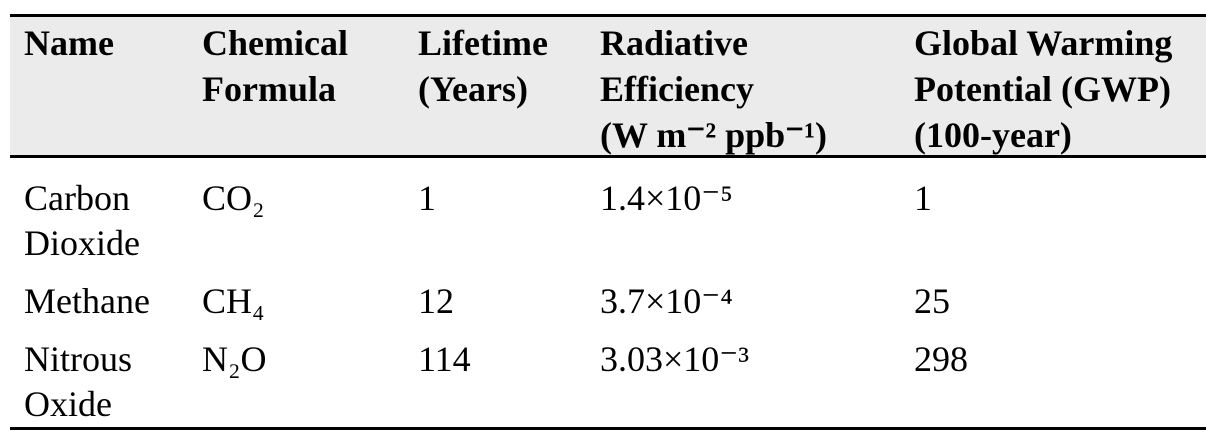 This screenshot has width=1206, height=448. I want to click on header-text: Lifetime, so click(483, 43).